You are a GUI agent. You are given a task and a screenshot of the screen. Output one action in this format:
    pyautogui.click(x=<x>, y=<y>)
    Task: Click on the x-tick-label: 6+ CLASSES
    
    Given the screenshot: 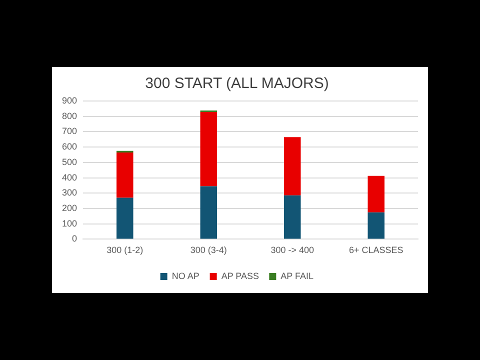 What is the action you would take?
    pyautogui.click(x=376, y=250)
    